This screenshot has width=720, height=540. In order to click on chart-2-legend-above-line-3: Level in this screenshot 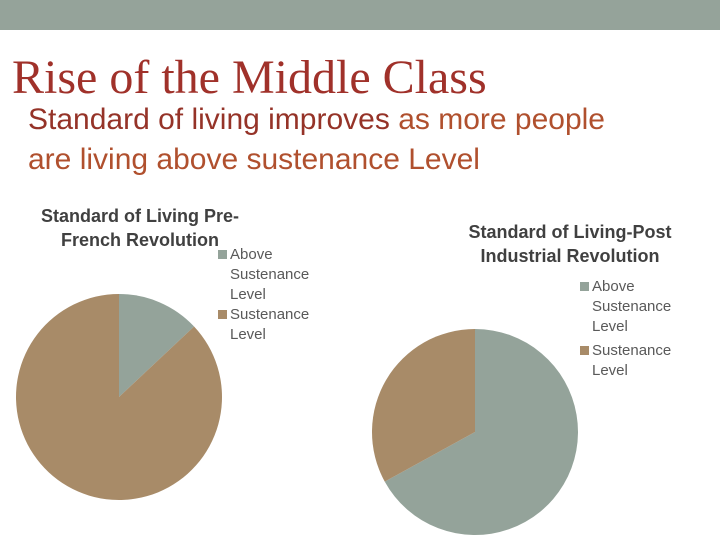, I will do `click(610, 326)`.